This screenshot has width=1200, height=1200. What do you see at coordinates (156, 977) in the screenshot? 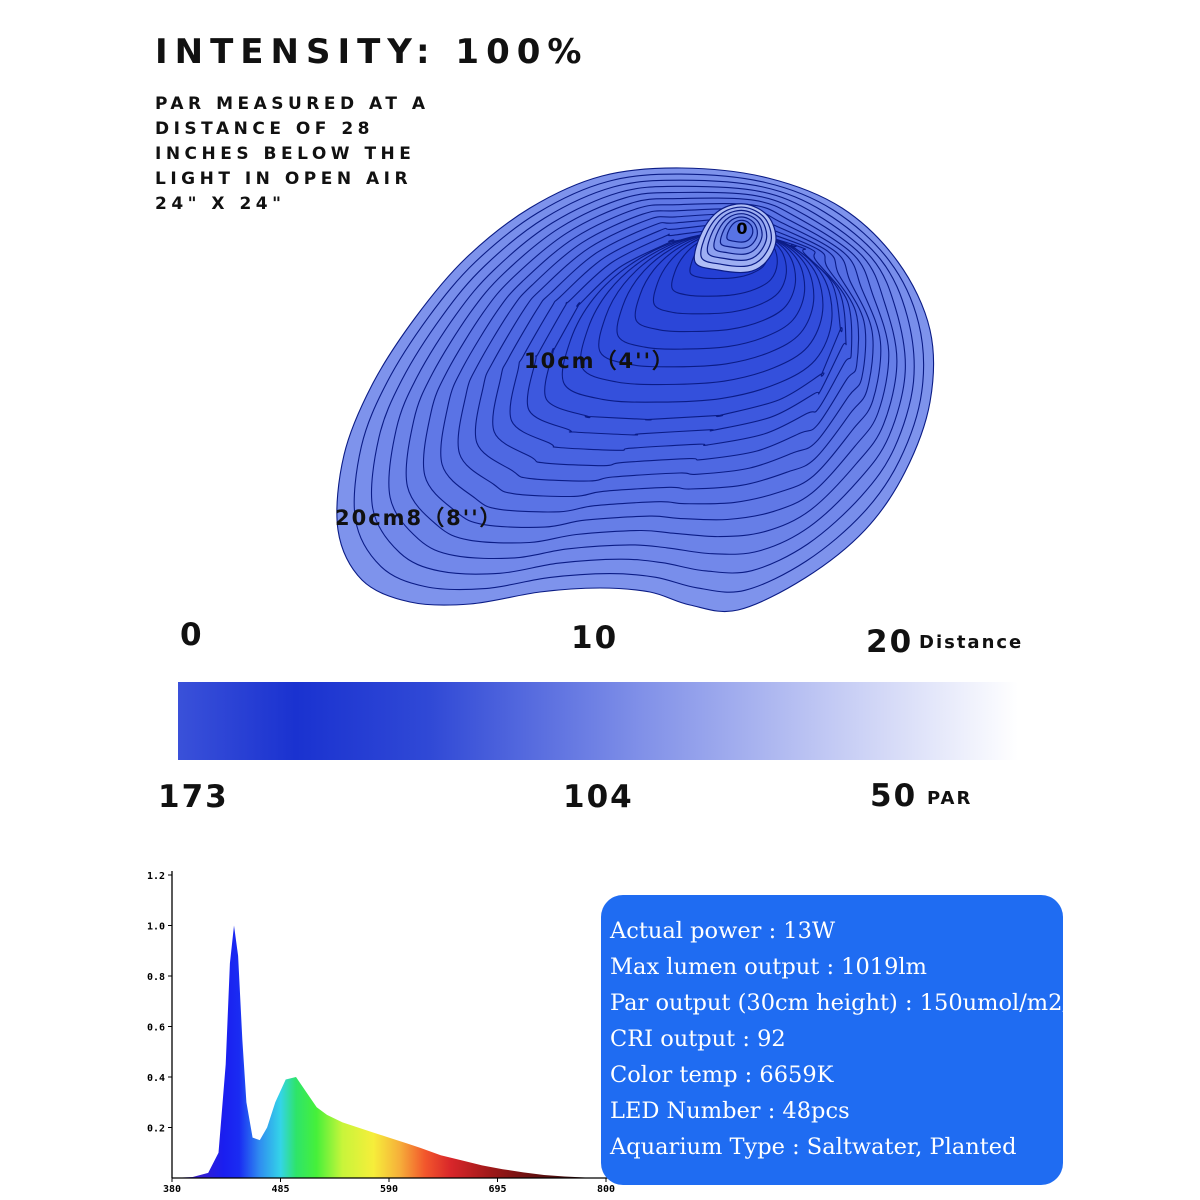
I see `y-tick-label: 0.8` at bounding box center [156, 977].